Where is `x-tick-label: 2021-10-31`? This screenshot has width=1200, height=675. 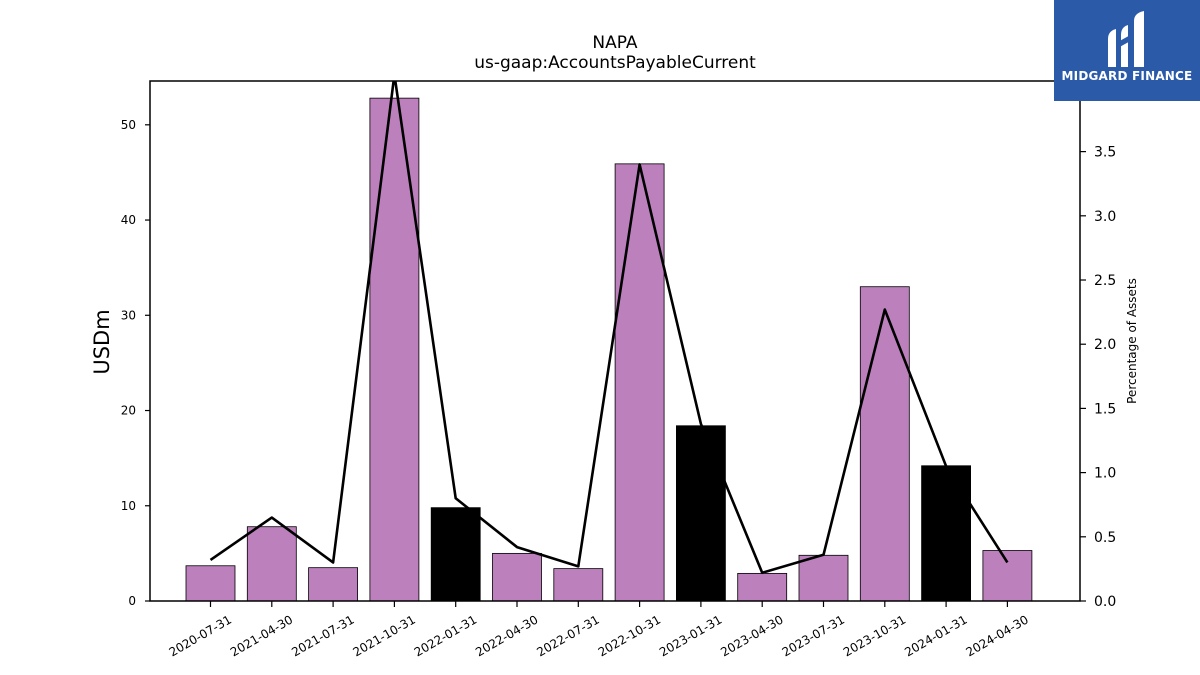 x-tick-label: 2021-10-31 is located at coordinates (383, 635).